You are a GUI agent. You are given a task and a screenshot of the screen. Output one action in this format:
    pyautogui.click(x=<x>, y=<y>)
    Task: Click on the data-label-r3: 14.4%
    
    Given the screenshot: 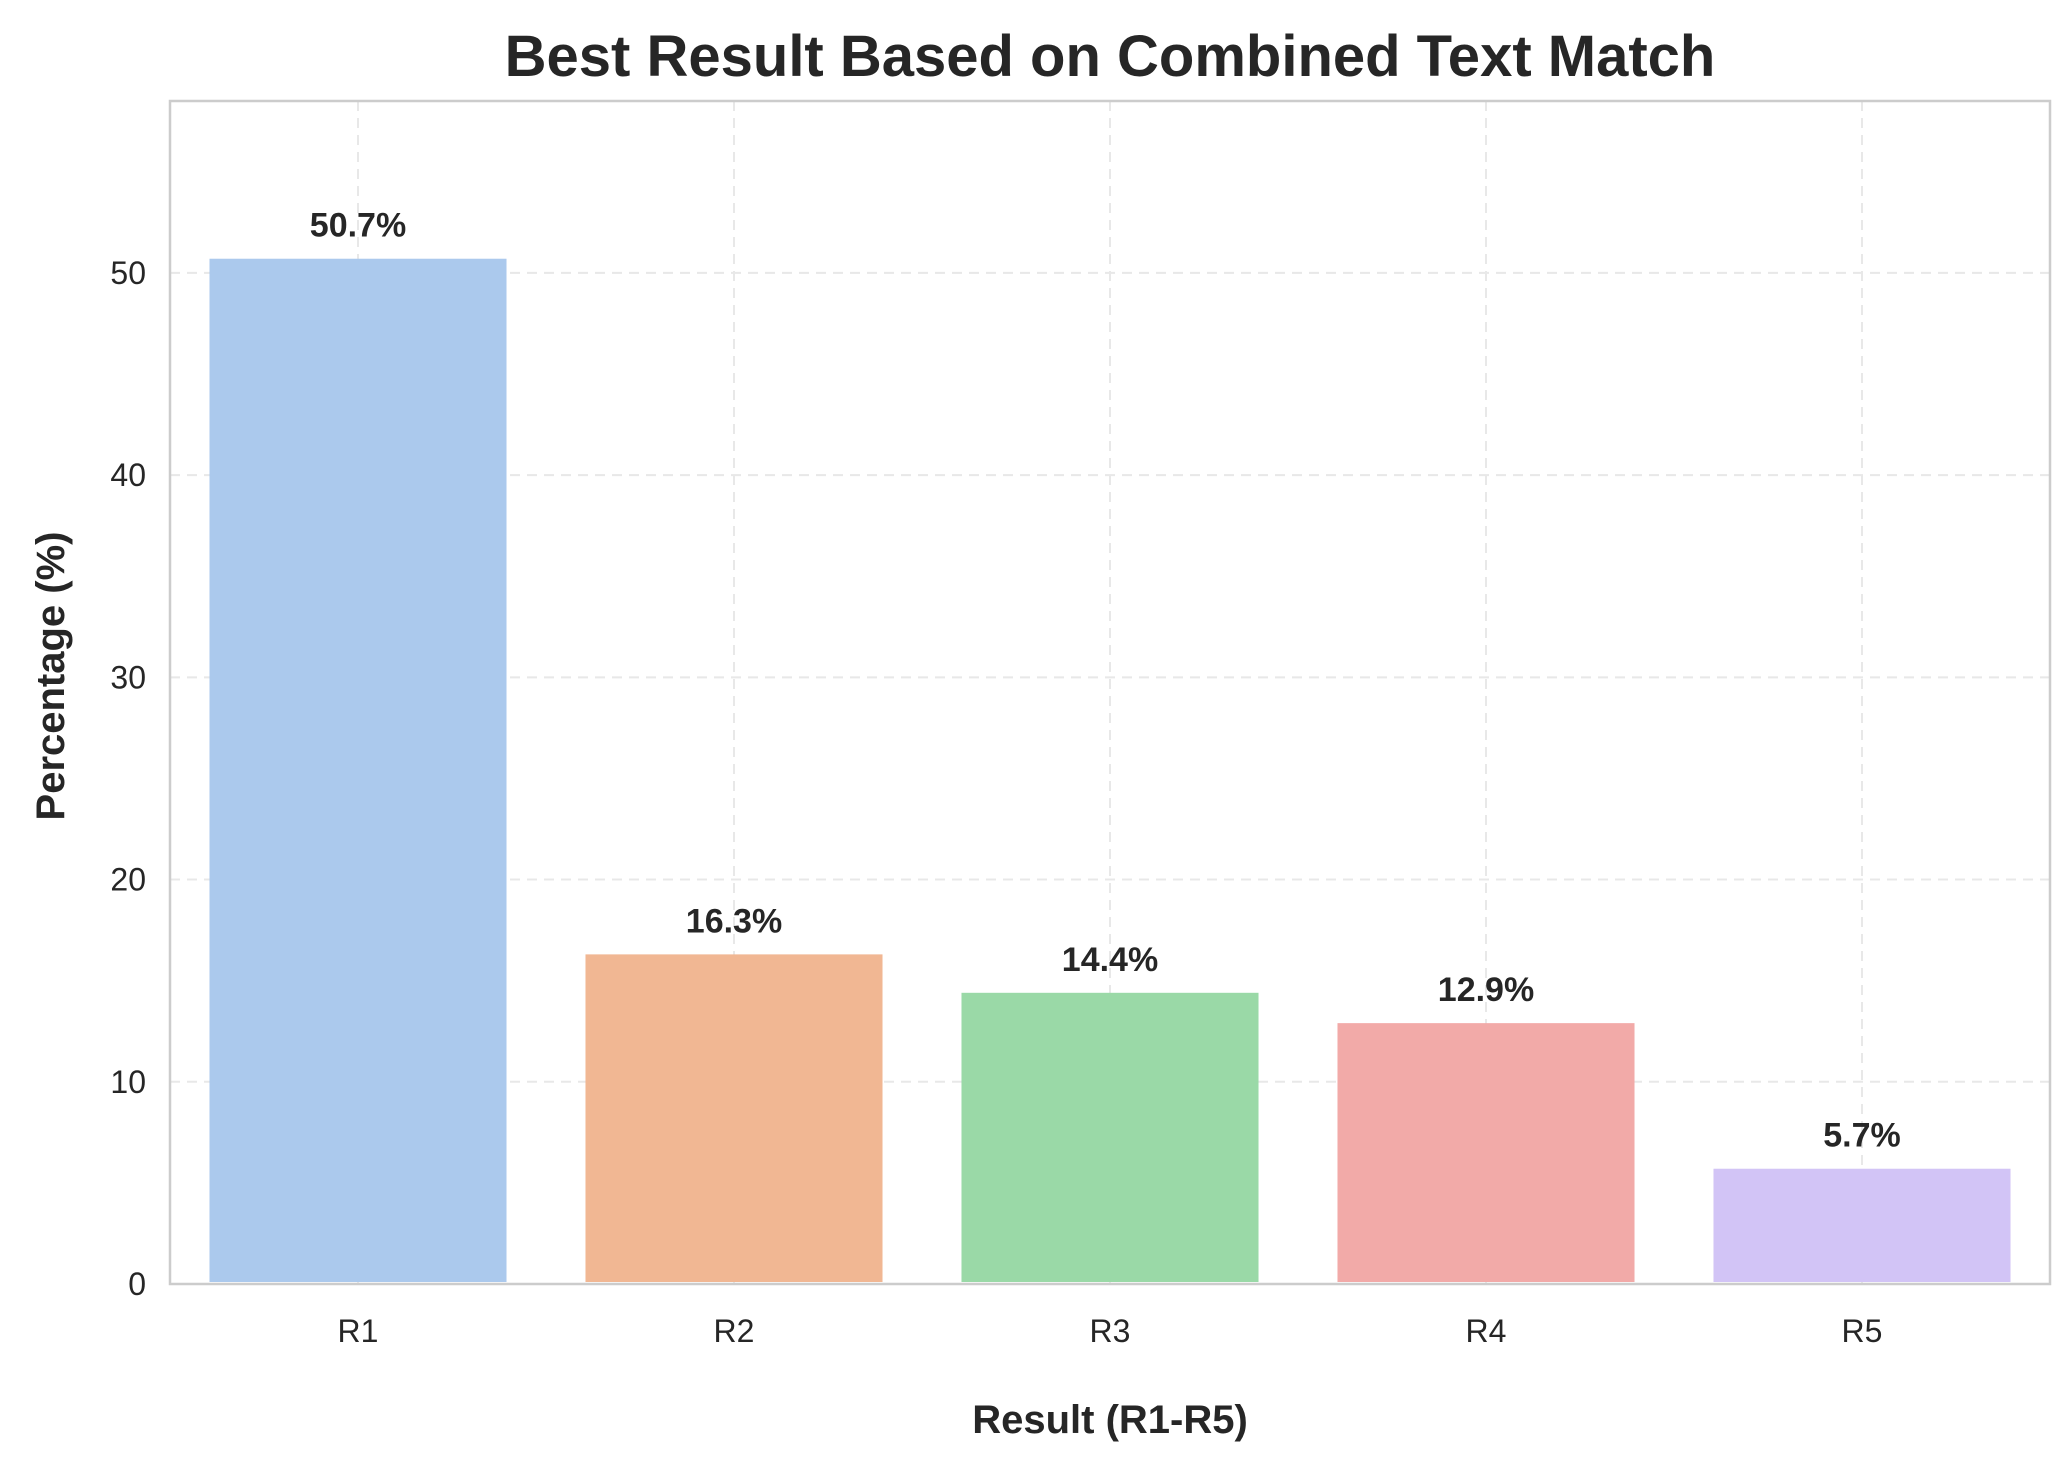 What is the action you would take?
    pyautogui.click(x=1110, y=960)
    